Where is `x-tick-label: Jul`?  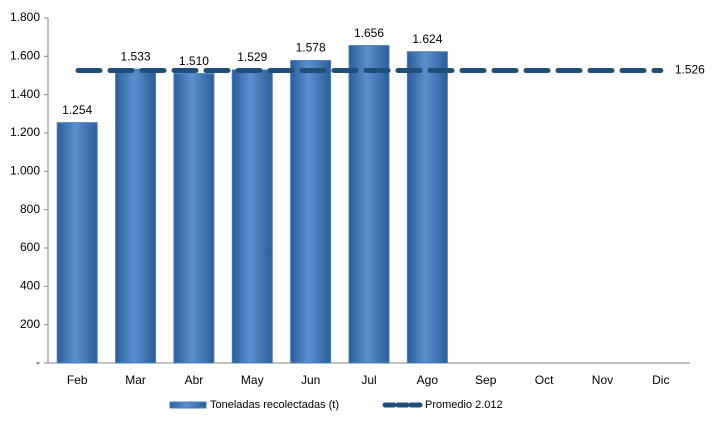
x-tick-label: Jul is located at coordinates (368, 380).